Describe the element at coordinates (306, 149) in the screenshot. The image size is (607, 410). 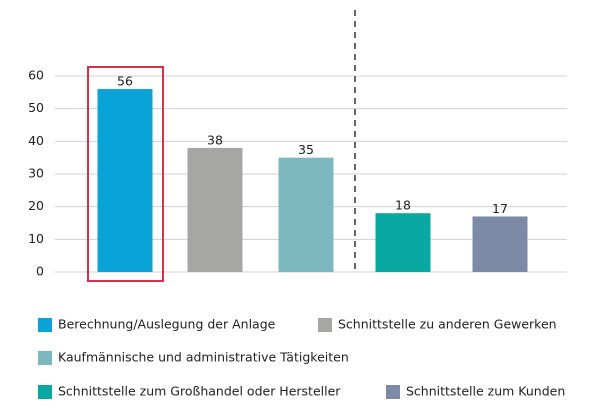
I see `data-label: 35` at that location.